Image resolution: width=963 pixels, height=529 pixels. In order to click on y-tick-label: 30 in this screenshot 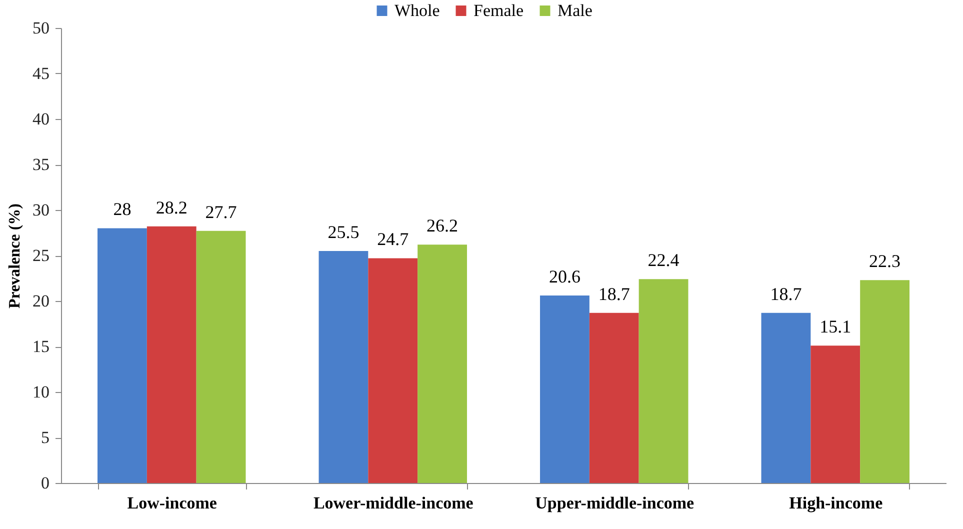, I will do `click(41, 210)`.